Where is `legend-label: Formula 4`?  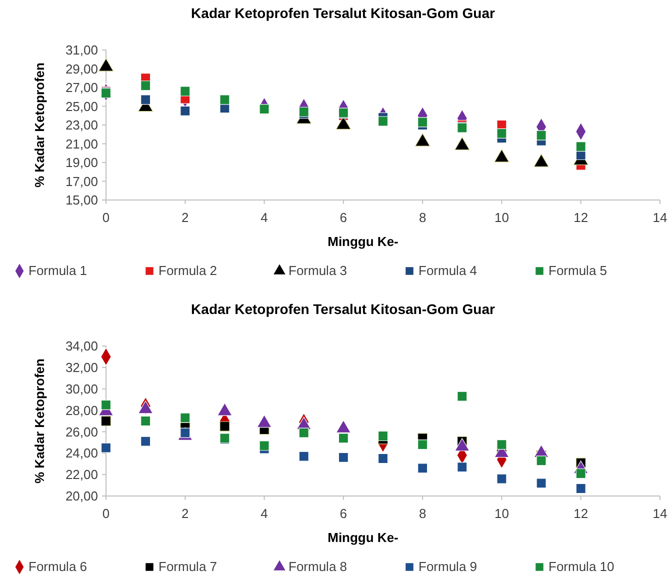 legend-label: Formula 4 is located at coordinates (448, 270).